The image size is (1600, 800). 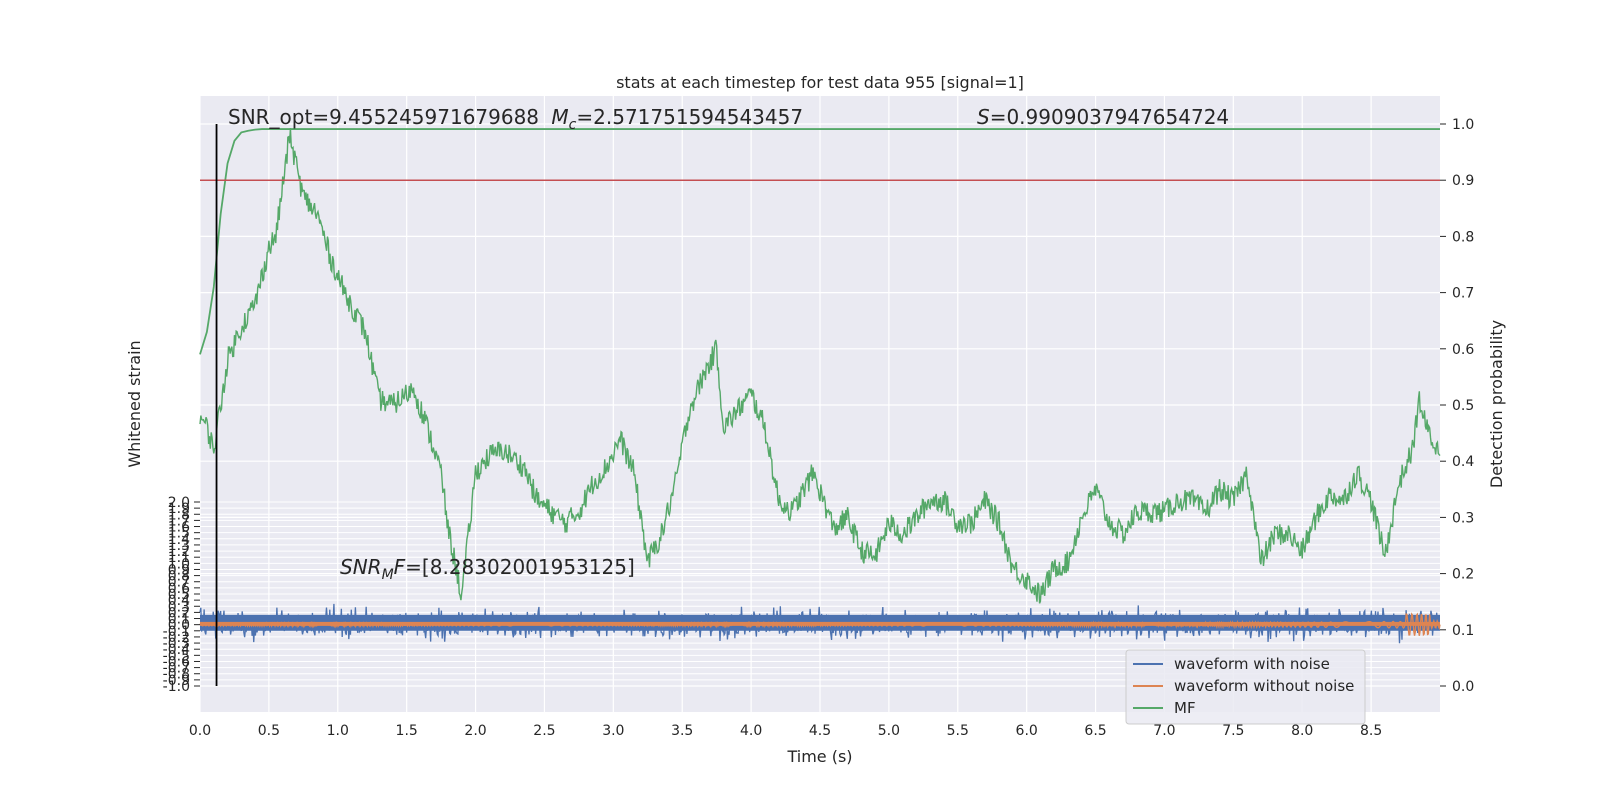 What do you see at coordinates (179, 564) in the screenshot?
I see `left-tick-label: 1.0` at bounding box center [179, 564].